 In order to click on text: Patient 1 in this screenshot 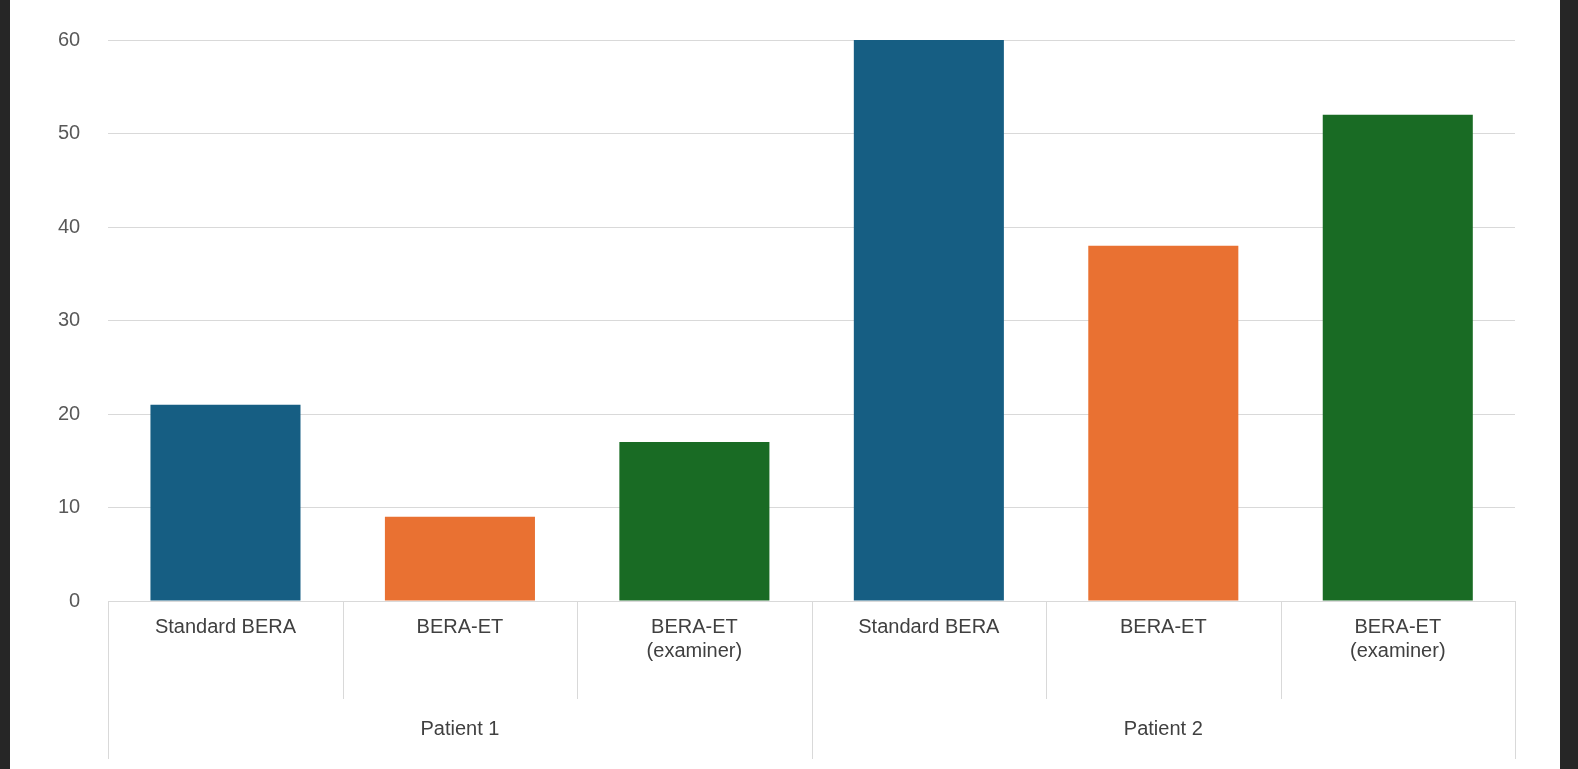, I will do `click(460, 727)`.